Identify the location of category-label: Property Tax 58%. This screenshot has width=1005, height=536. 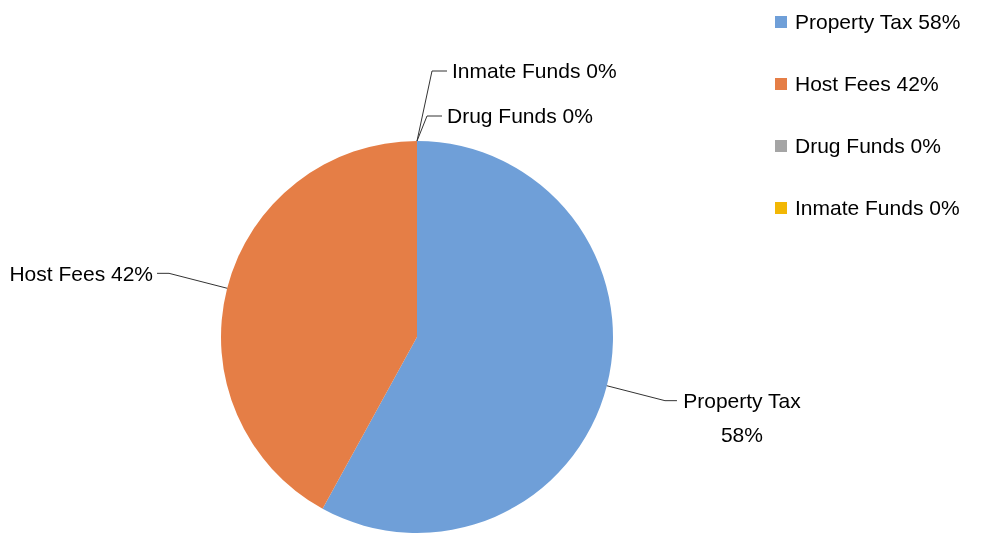
(878, 22).